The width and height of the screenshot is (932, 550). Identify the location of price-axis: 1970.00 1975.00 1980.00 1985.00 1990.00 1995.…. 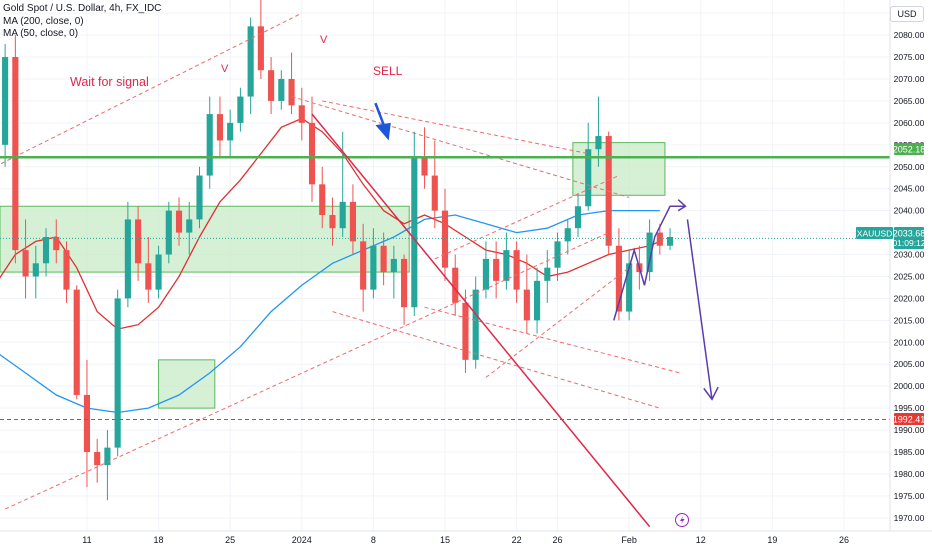
(910, 275).